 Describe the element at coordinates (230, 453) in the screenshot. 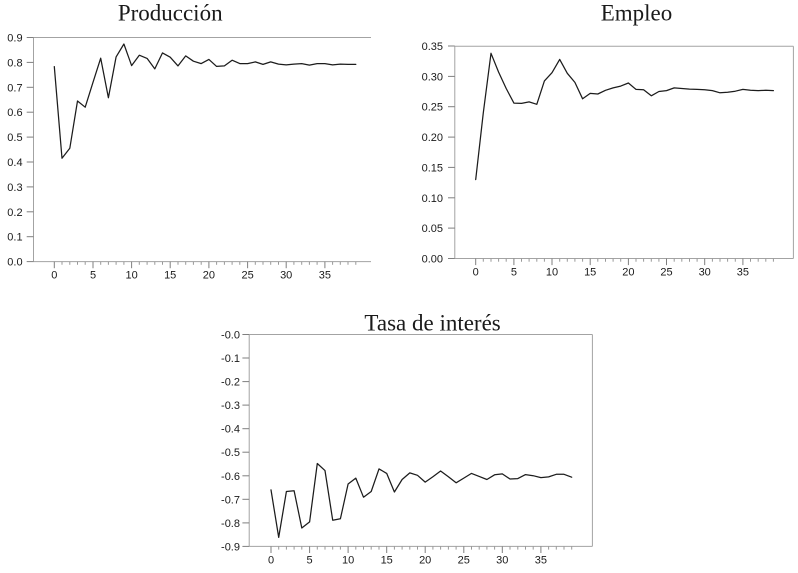

I see `svg-text: -0.5` at that location.